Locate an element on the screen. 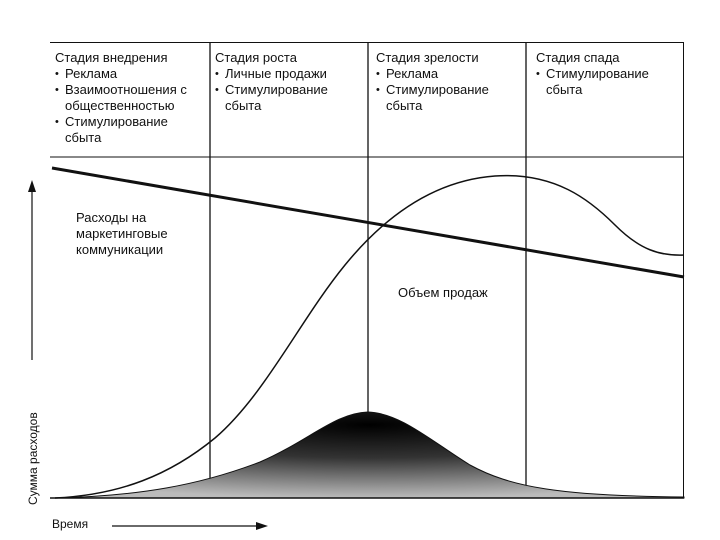 The width and height of the screenshot is (720, 540). stage-item: Взаимоотношения с общественностью is located at coordinates (130, 98).